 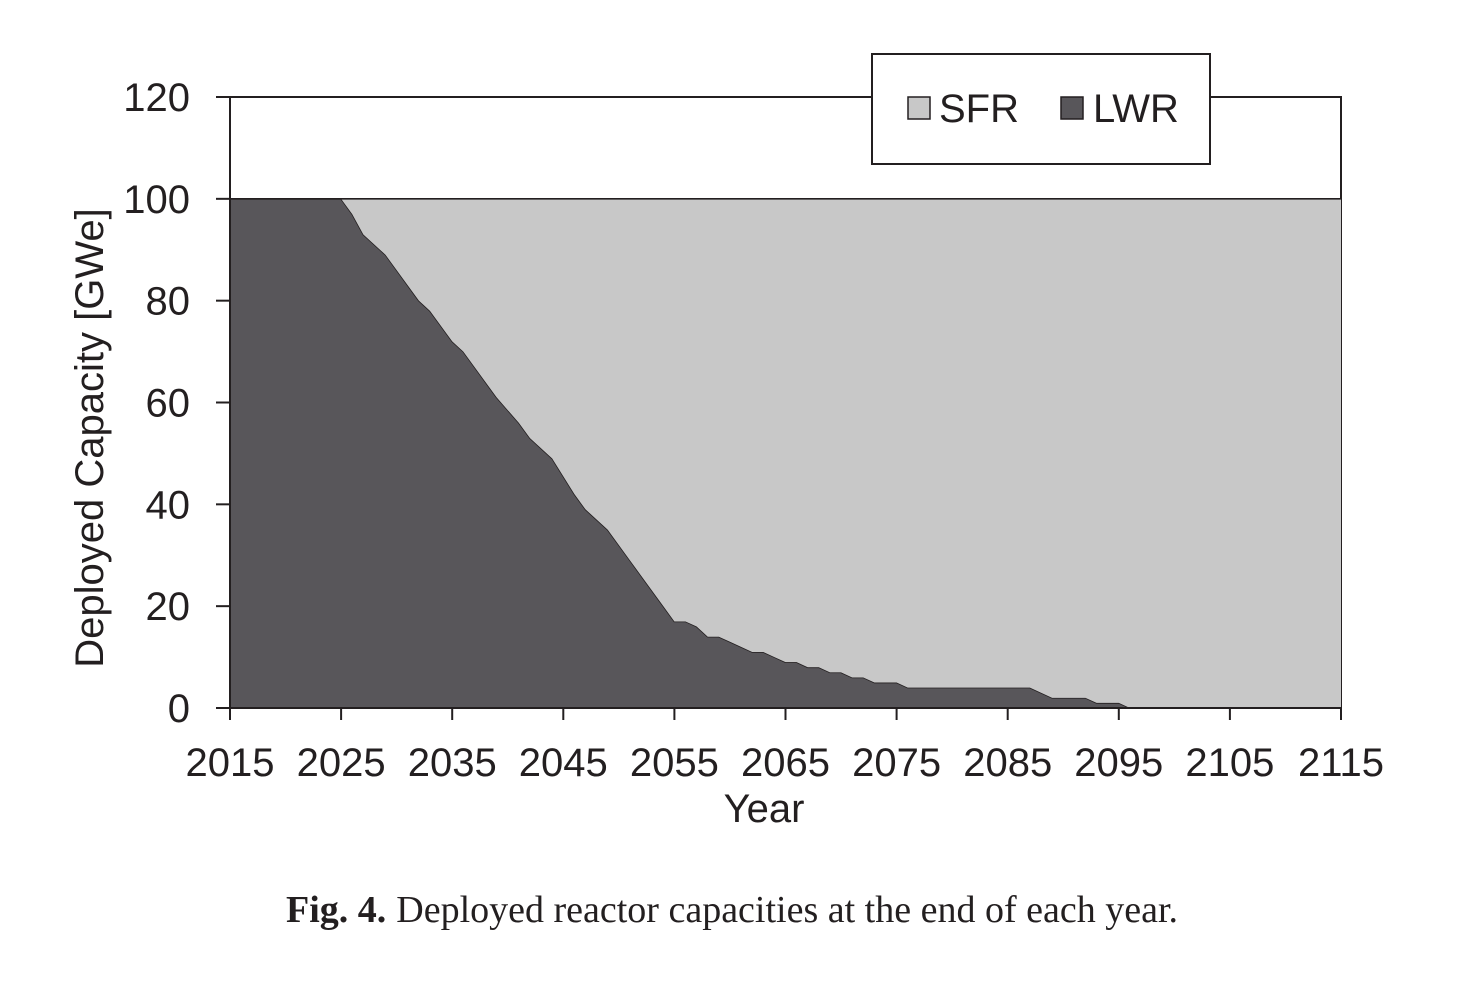 I want to click on legend: SFR LWR, so click(x=1041, y=109).